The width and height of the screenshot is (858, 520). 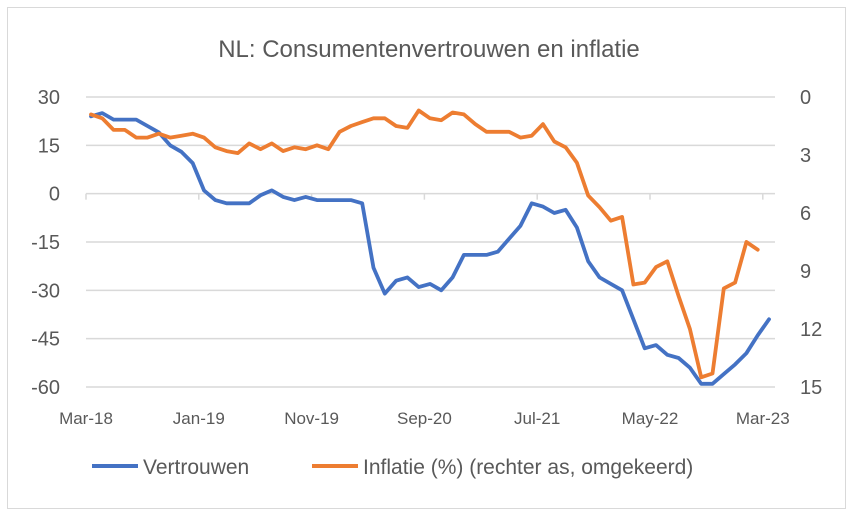 What do you see at coordinates (805, 98) in the screenshot?
I see `y-right-tick-label: 0` at bounding box center [805, 98].